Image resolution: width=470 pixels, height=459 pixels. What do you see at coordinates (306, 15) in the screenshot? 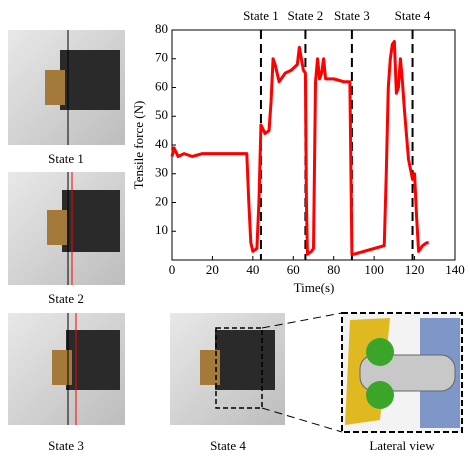
I see `state-label: State 2` at bounding box center [306, 15].